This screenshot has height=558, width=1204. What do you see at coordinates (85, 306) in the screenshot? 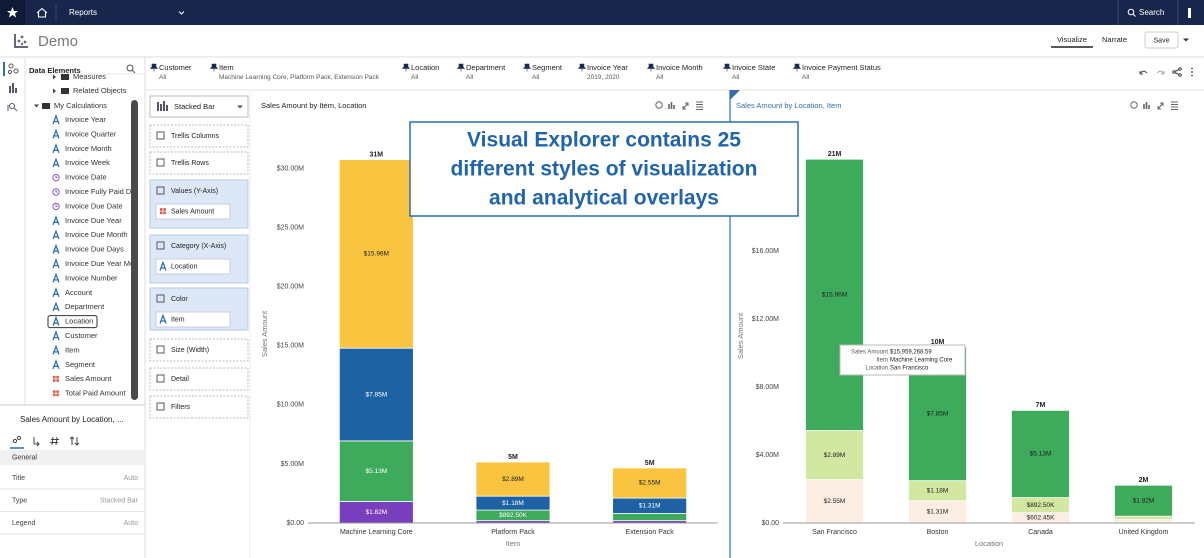
I see `data-element: Department` at bounding box center [85, 306].